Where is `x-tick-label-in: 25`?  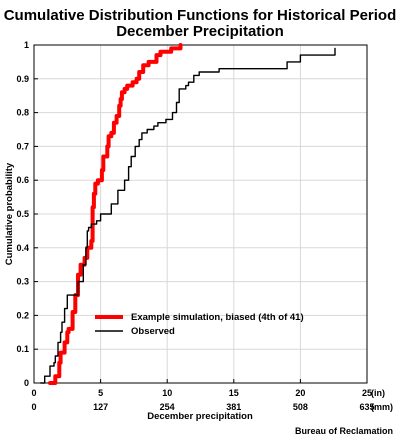 x-tick-label-in: 25 is located at coordinates (367, 393).